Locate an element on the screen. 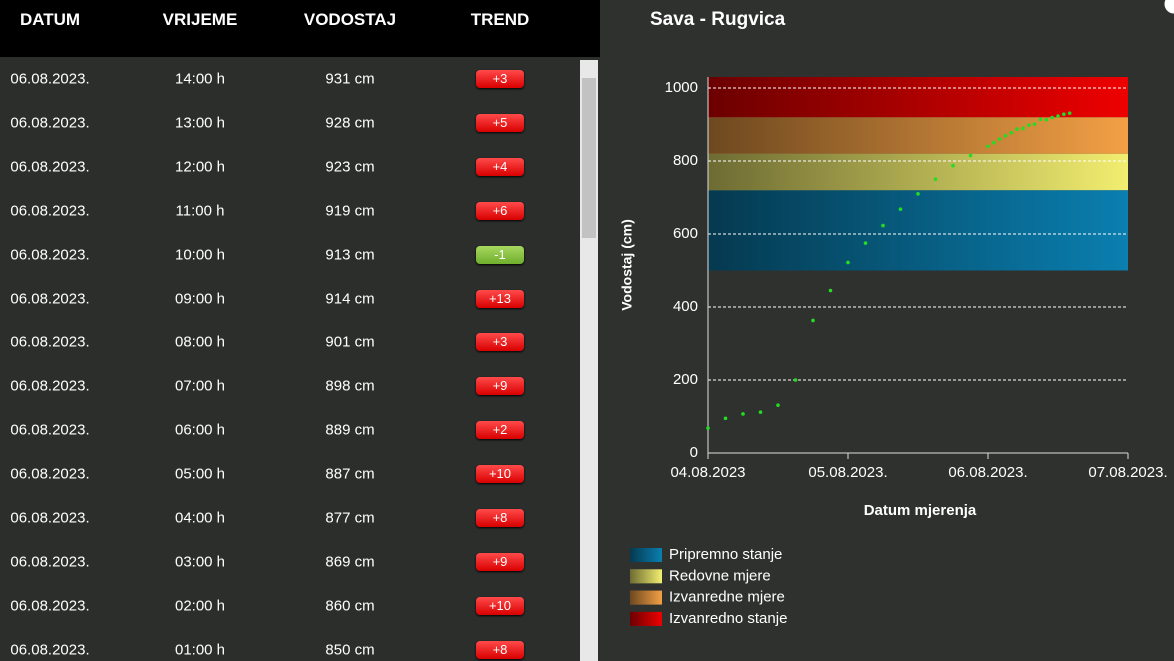  table-cell: 07:00 h is located at coordinates (200, 386).